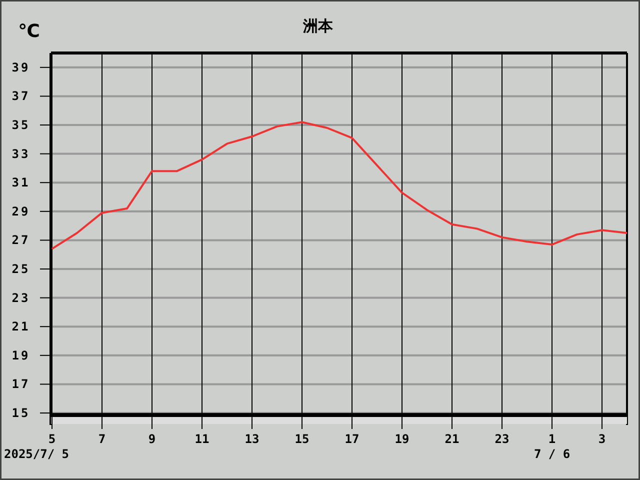 The height and width of the screenshot is (480, 640). What do you see at coordinates (21, 327) in the screenshot?
I see `y-tick-label: 21` at bounding box center [21, 327].